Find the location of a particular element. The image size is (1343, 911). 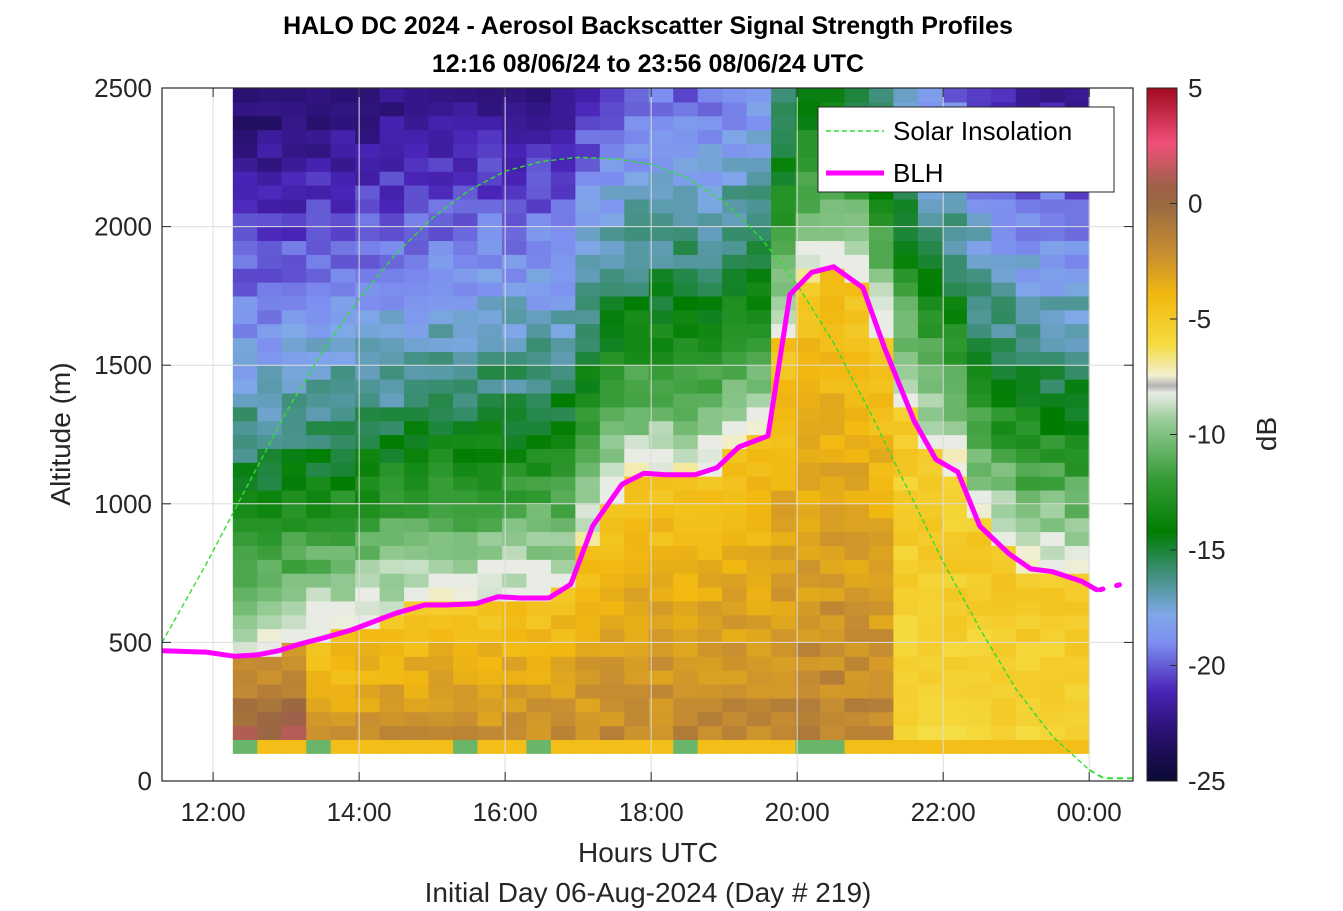

solar-insolation-line-end is located at coordinates (1110, 774).